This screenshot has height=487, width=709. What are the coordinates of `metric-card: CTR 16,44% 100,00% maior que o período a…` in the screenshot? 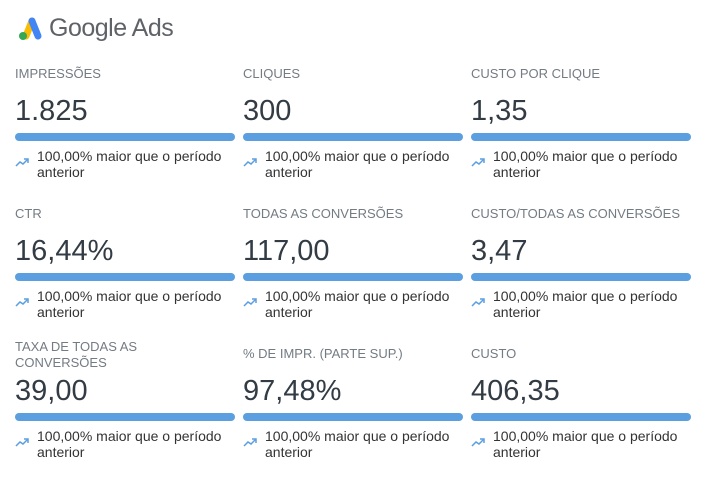 It's located at (125, 267).